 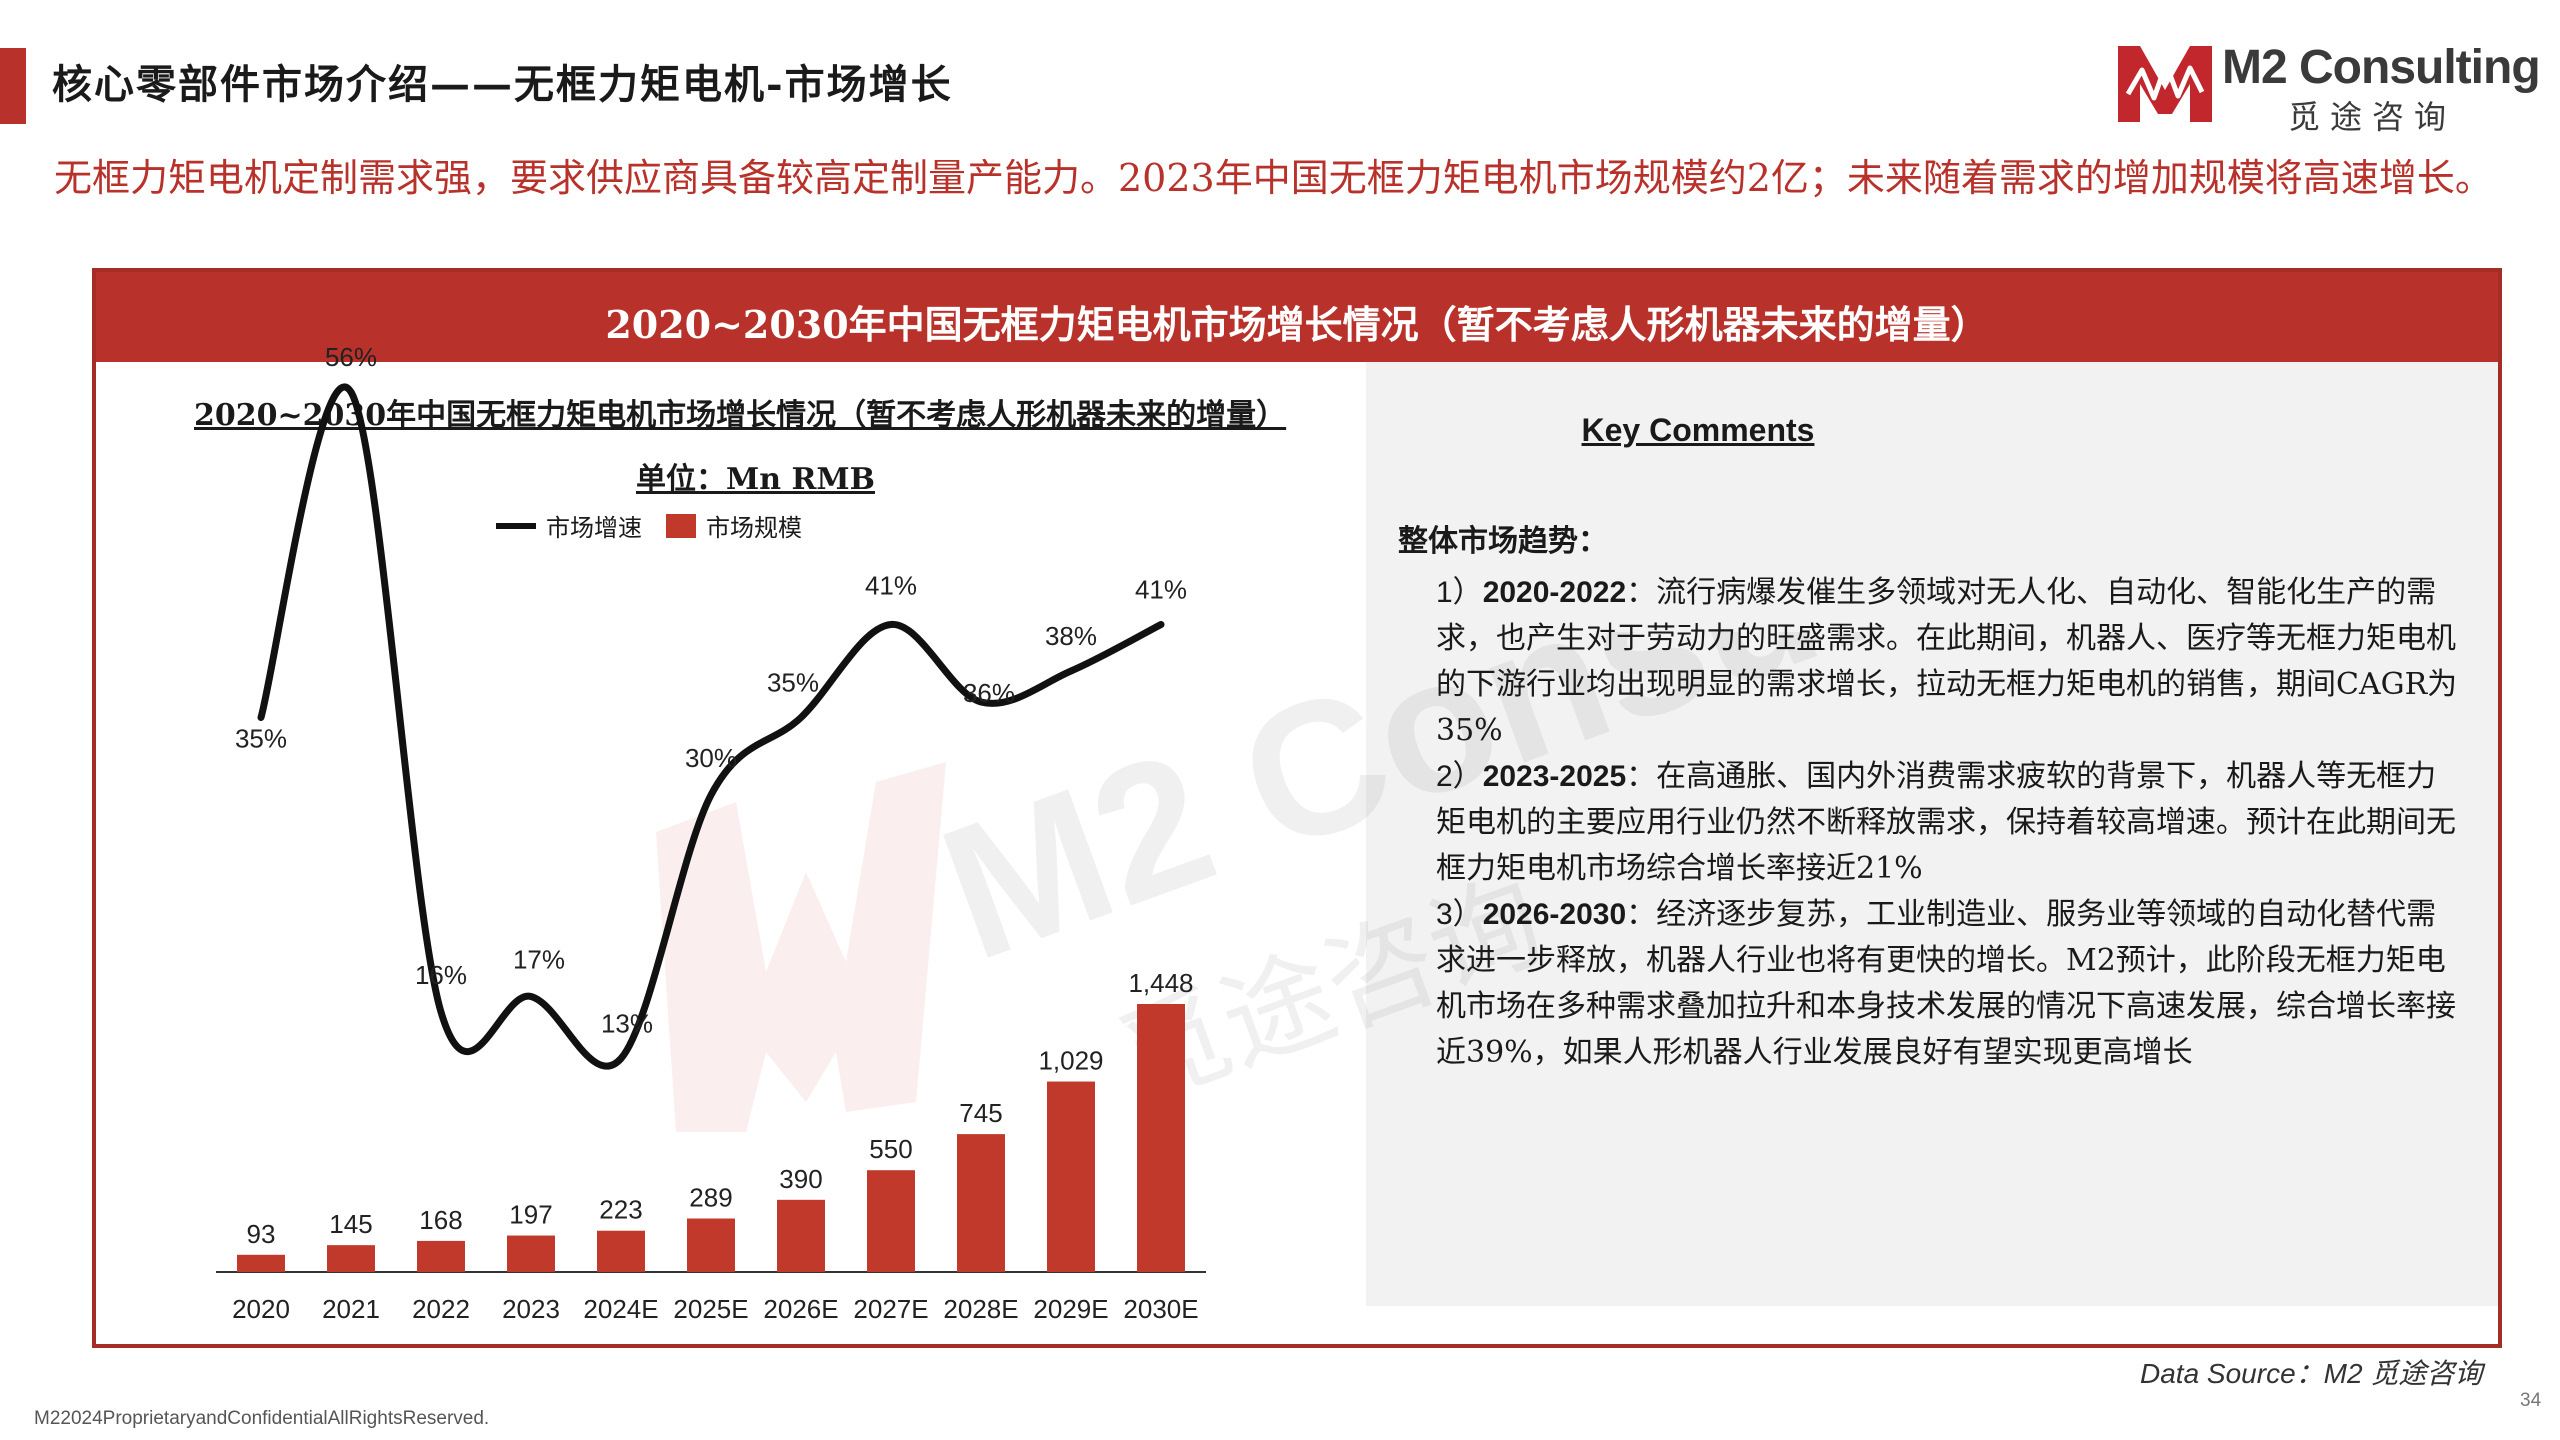 What do you see at coordinates (627, 1024) in the screenshot?
I see `growth-value-label: 13%` at bounding box center [627, 1024].